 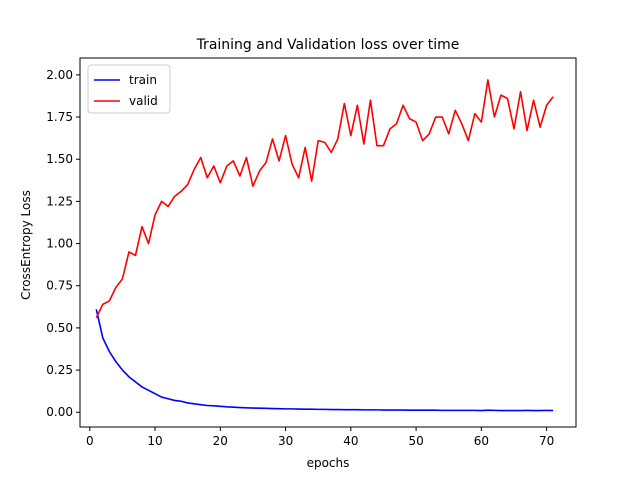 What do you see at coordinates (26, 245) in the screenshot?
I see `y-axis-label: CrossEntropy Loss` at bounding box center [26, 245].